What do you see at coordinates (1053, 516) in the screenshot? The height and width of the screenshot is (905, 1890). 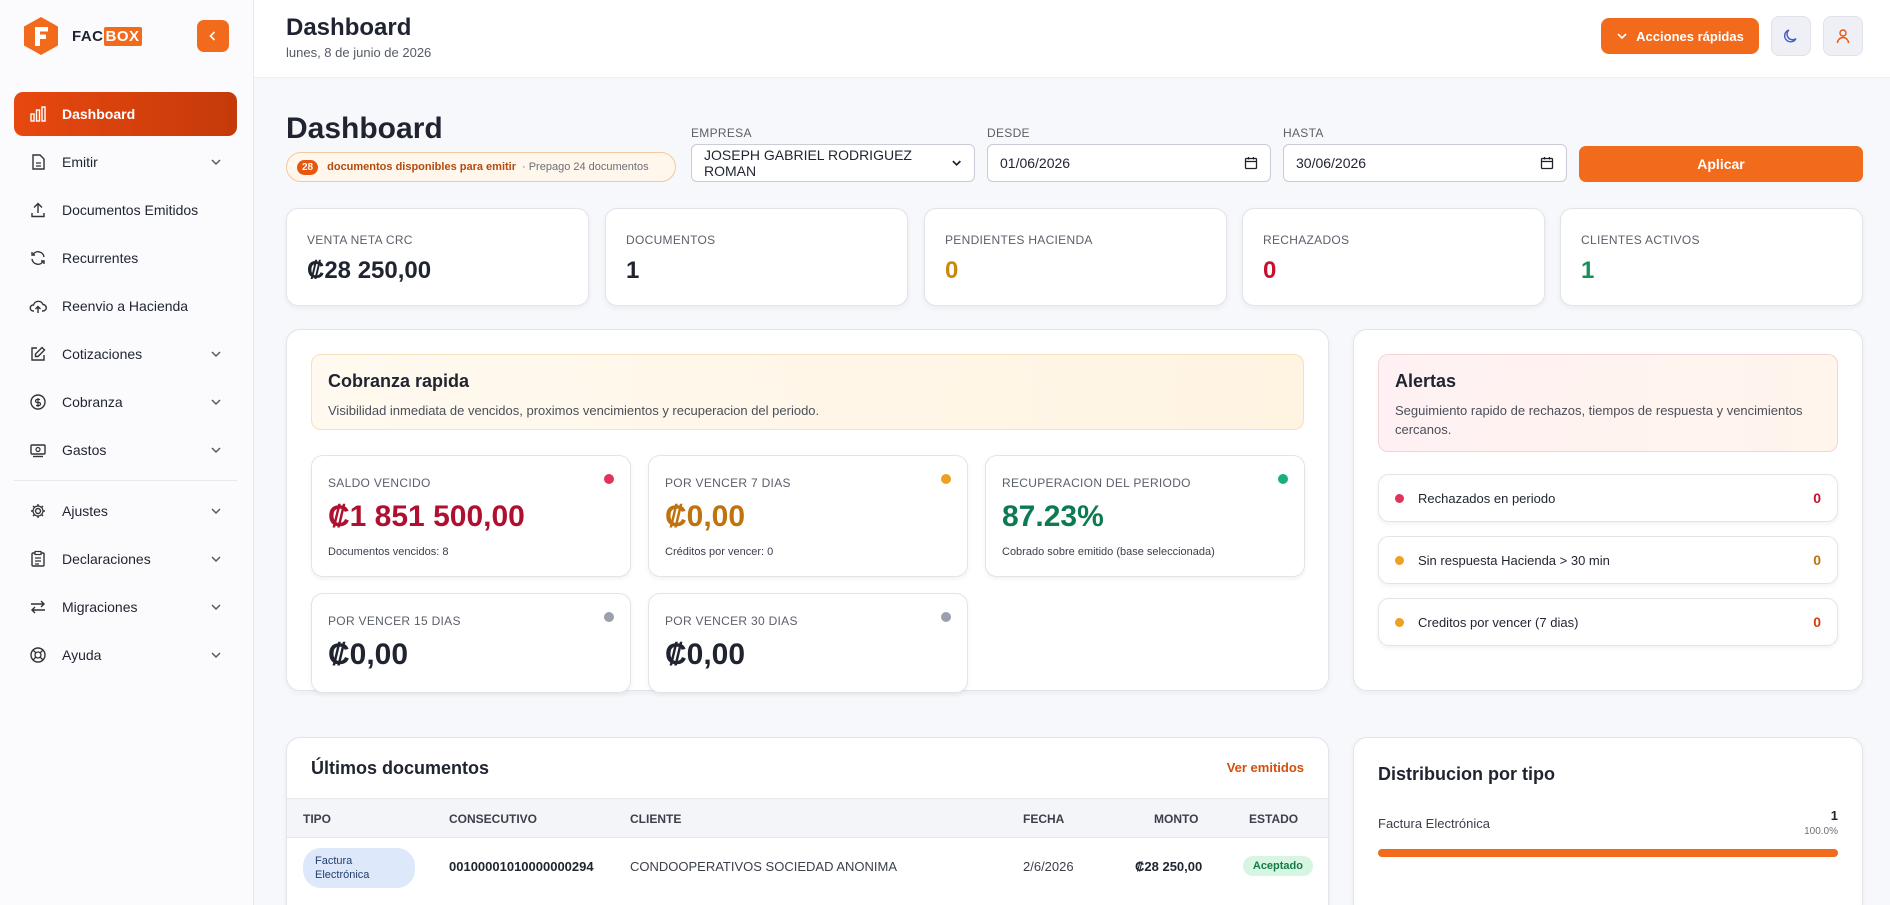 I see `card-value: 87.23%` at bounding box center [1053, 516].